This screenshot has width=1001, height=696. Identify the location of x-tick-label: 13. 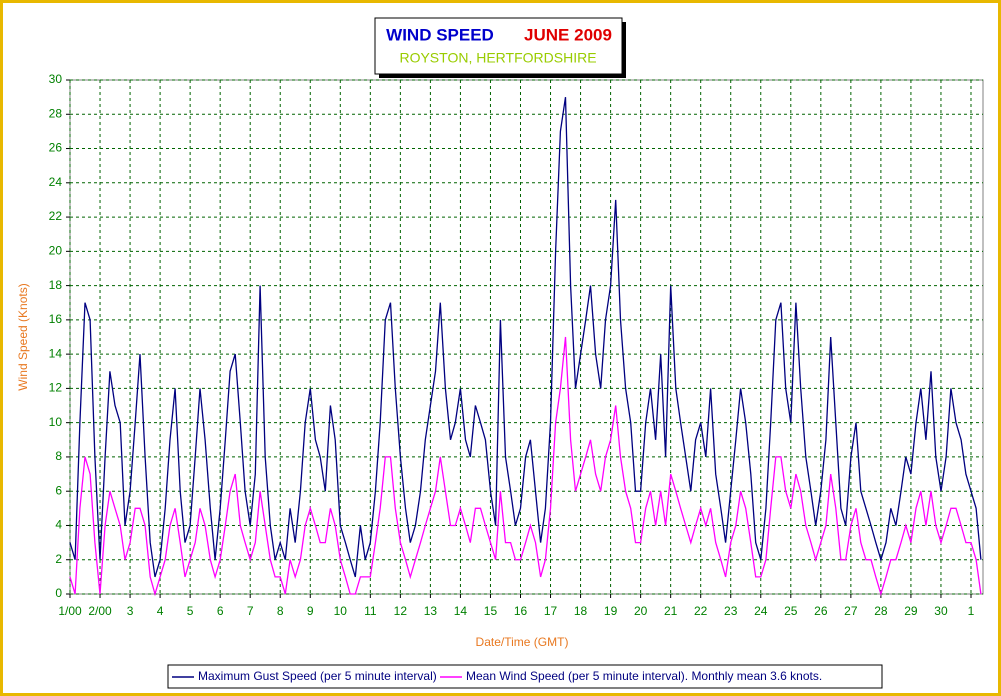
(431, 611).